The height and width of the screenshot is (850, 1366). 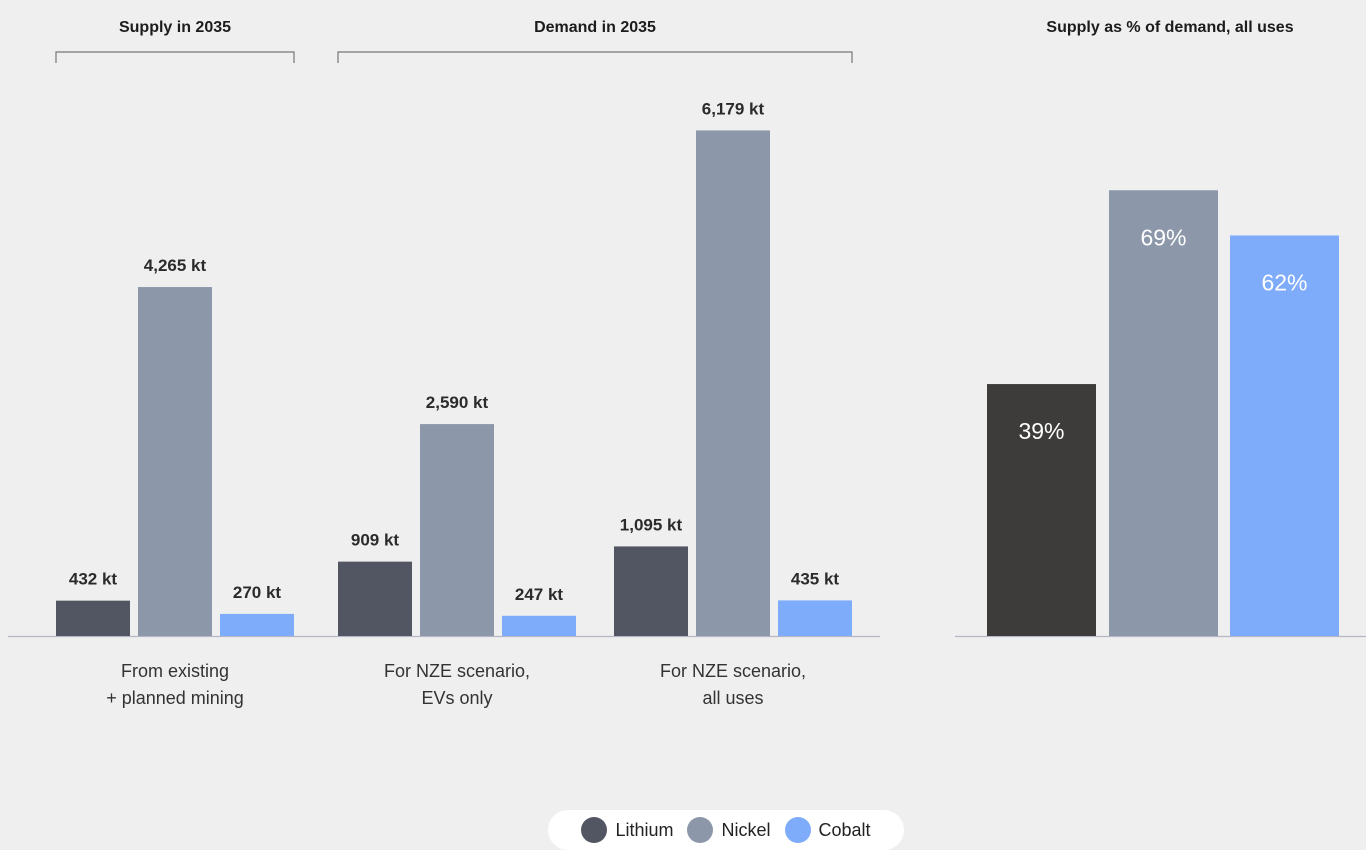 I want to click on data-label-cobalt-cat3: 435 kt, so click(x=815, y=578).